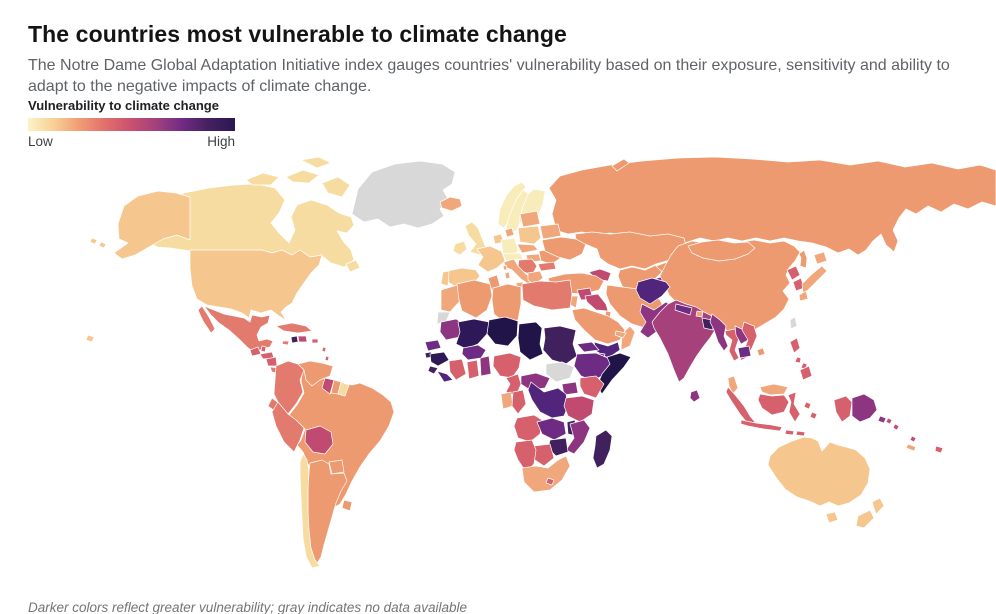 The image size is (996, 614). Describe the element at coordinates (457, 369) in the screenshot. I see `country-ivory-coast` at that location.